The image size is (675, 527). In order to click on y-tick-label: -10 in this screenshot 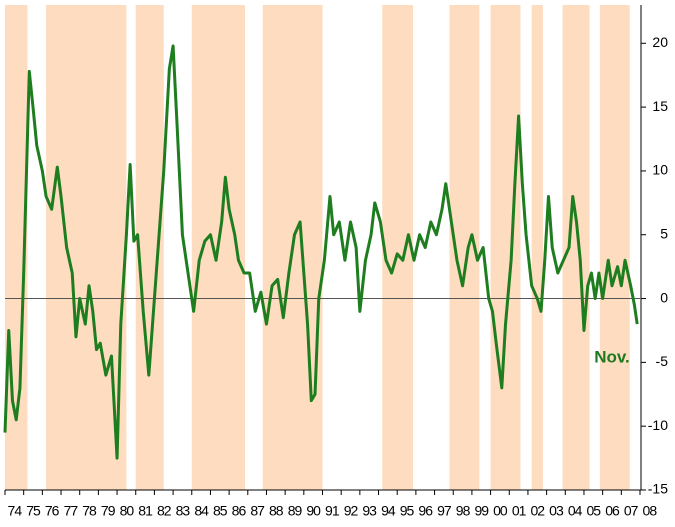, I will do `click(658, 425)`.